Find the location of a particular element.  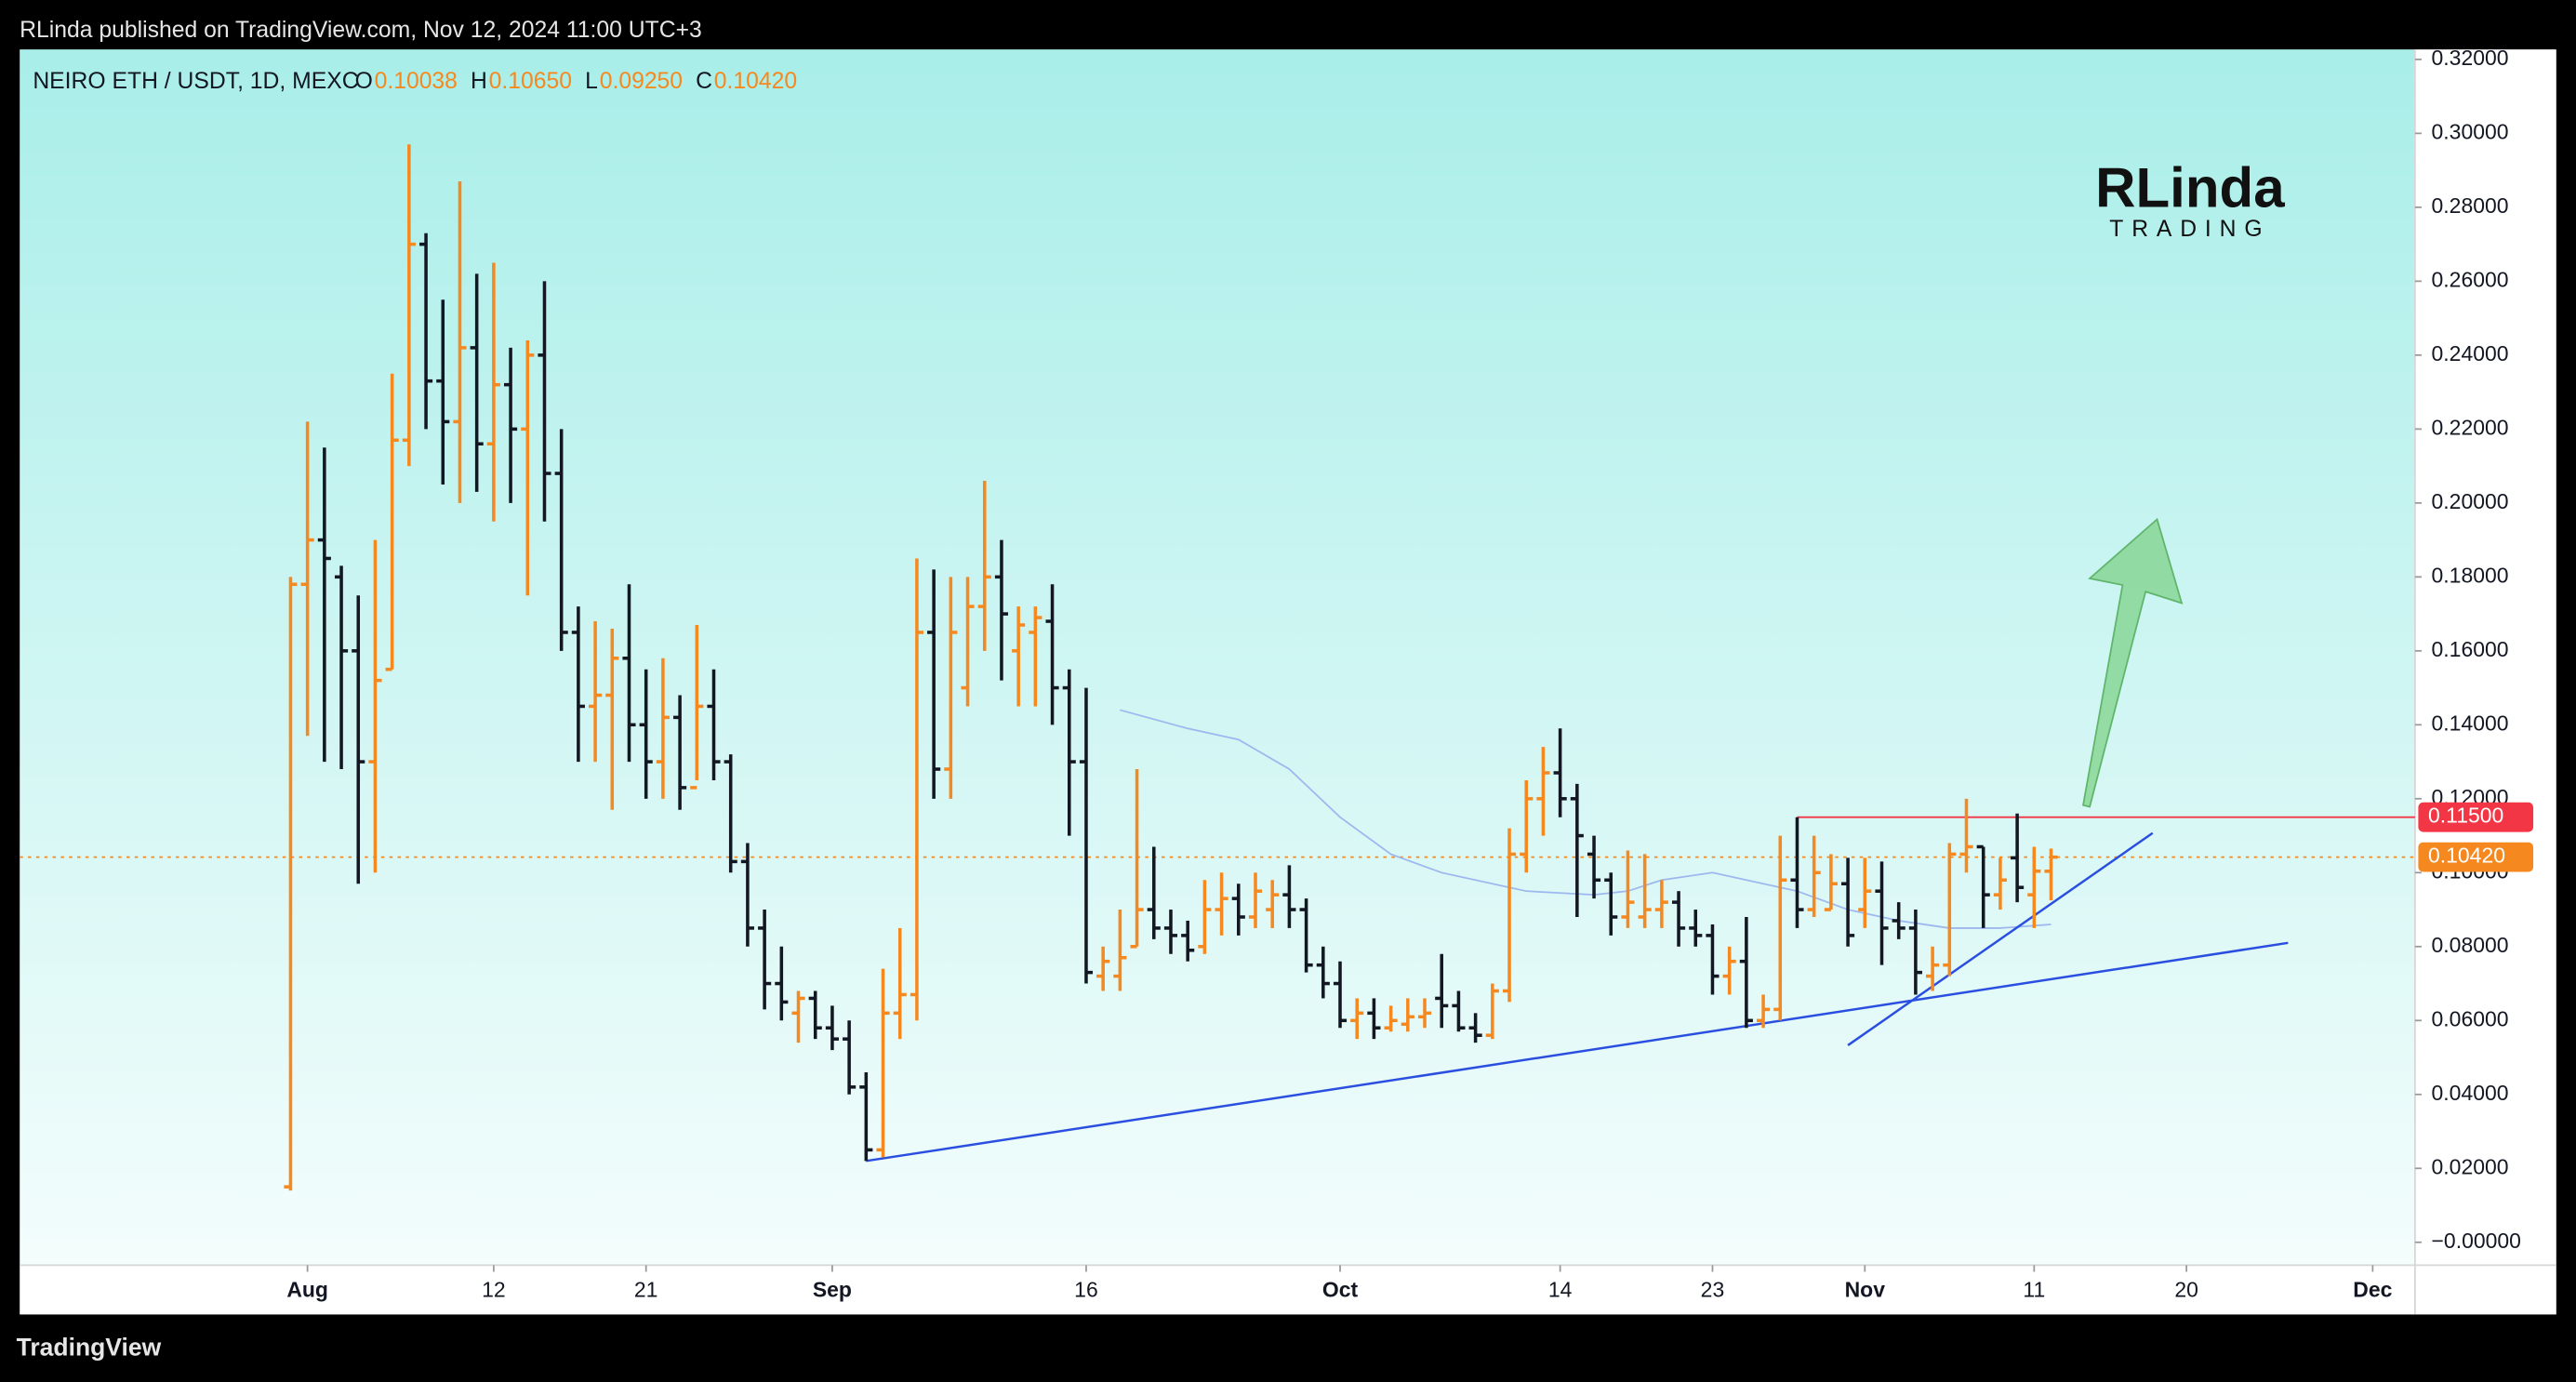

x-tick-label: Dec is located at coordinates (2372, 1290).